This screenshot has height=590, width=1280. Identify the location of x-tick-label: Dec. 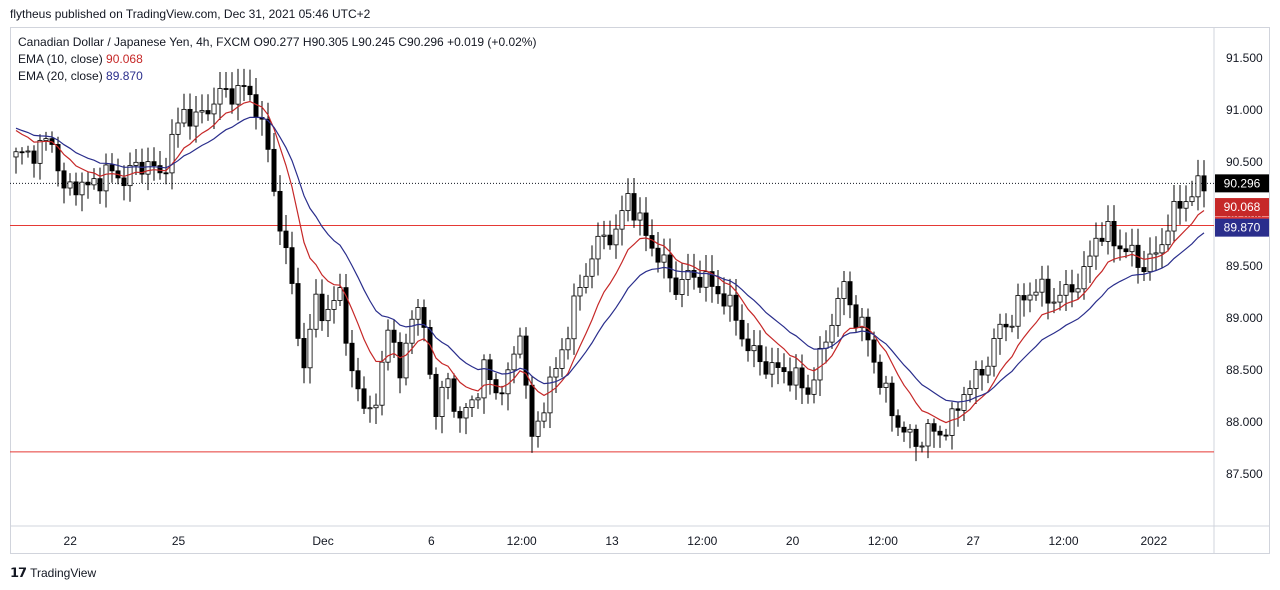
(322, 541).